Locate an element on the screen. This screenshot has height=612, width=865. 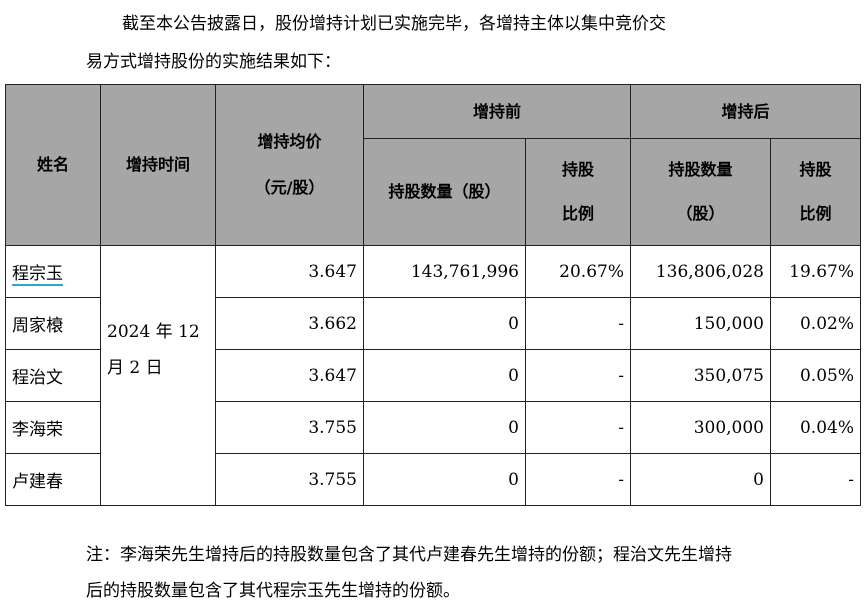
intro-line-2: 易方式增持股份的实施结果如下： is located at coordinates (213, 62).